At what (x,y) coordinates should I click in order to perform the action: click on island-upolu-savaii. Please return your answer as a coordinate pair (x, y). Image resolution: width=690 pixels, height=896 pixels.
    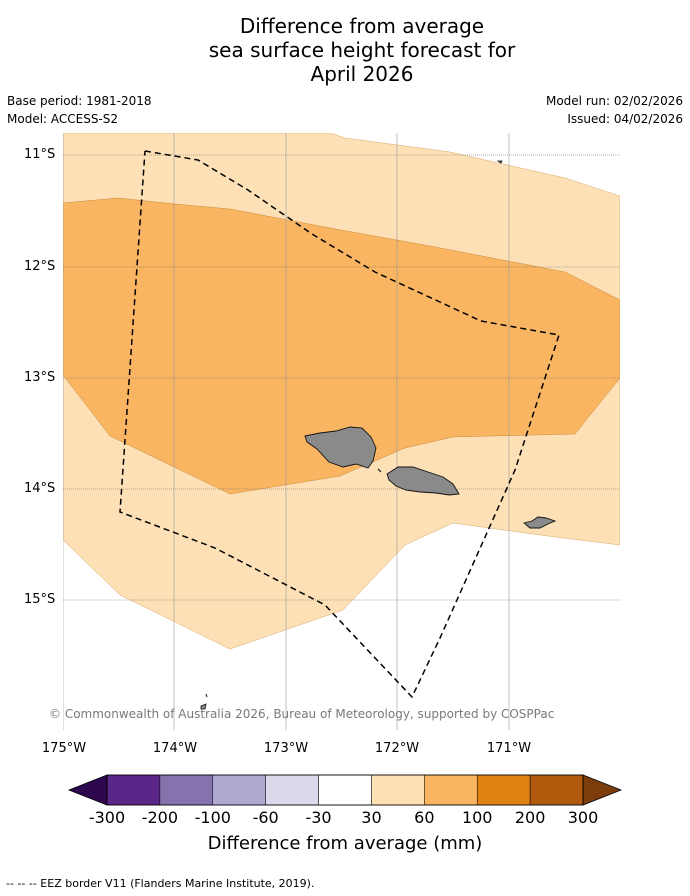
    Looking at the image, I should click on (340, 447).